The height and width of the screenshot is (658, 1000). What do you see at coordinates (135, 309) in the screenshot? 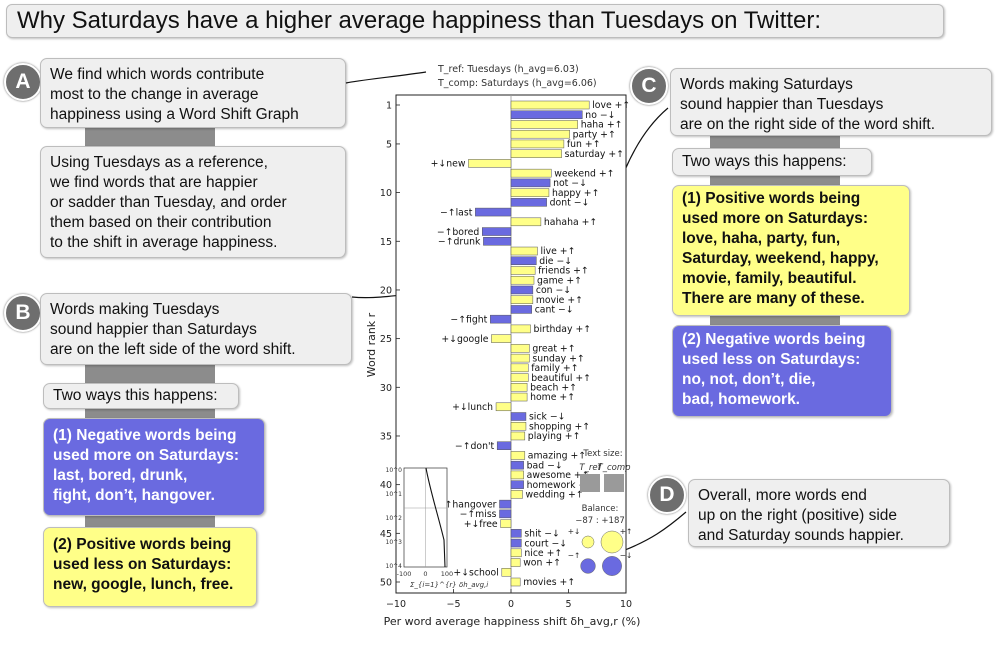
I see `panel-b-intro-line: Words making Tuesdays` at bounding box center [135, 309].